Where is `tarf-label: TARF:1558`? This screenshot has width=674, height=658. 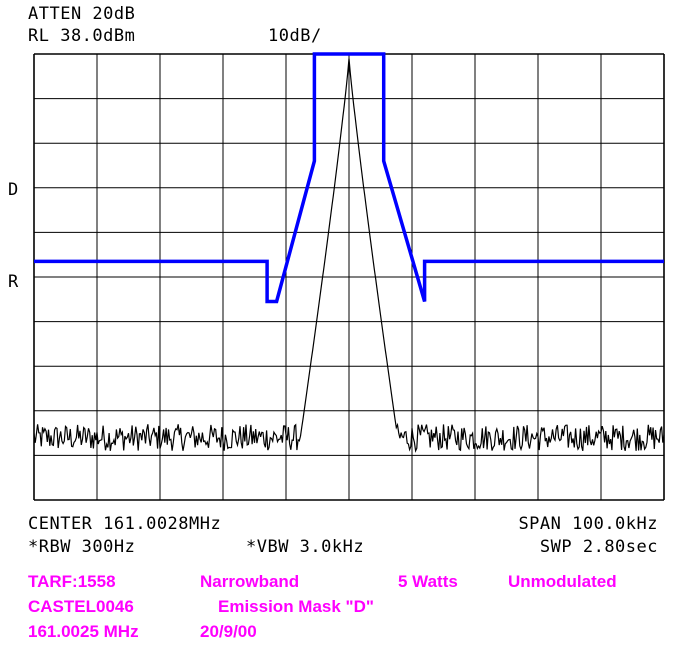 tarf-label: TARF:1558 is located at coordinates (72, 581).